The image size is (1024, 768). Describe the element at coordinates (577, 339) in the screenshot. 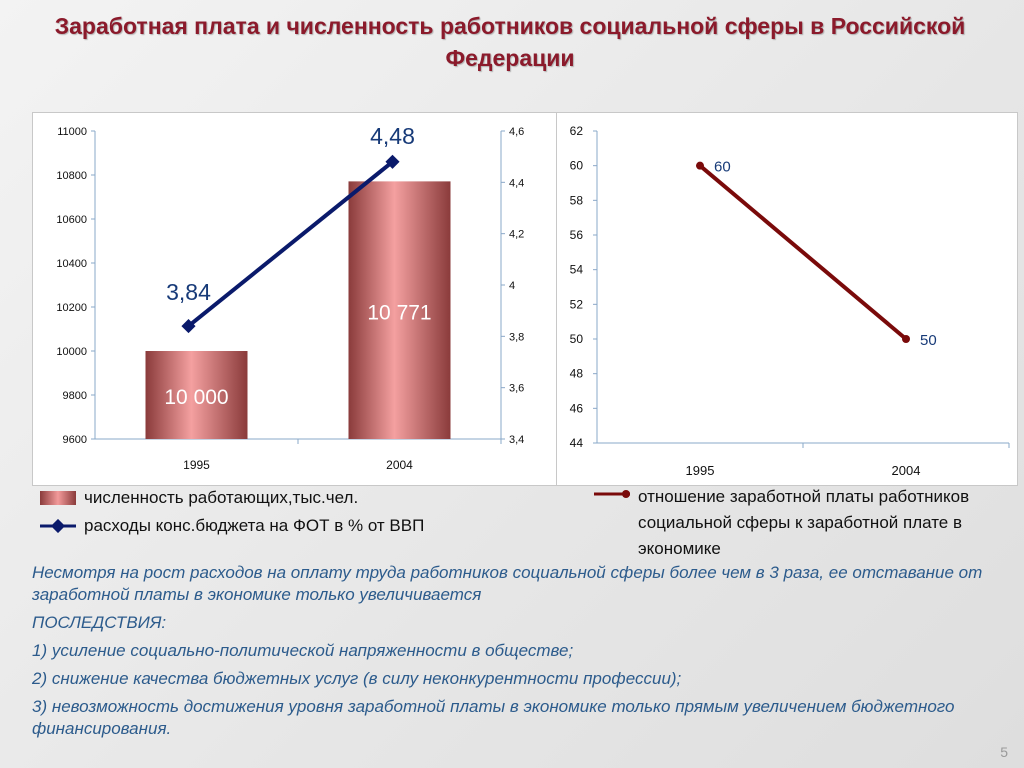

I see `ratio-tick-label: 50` at that location.